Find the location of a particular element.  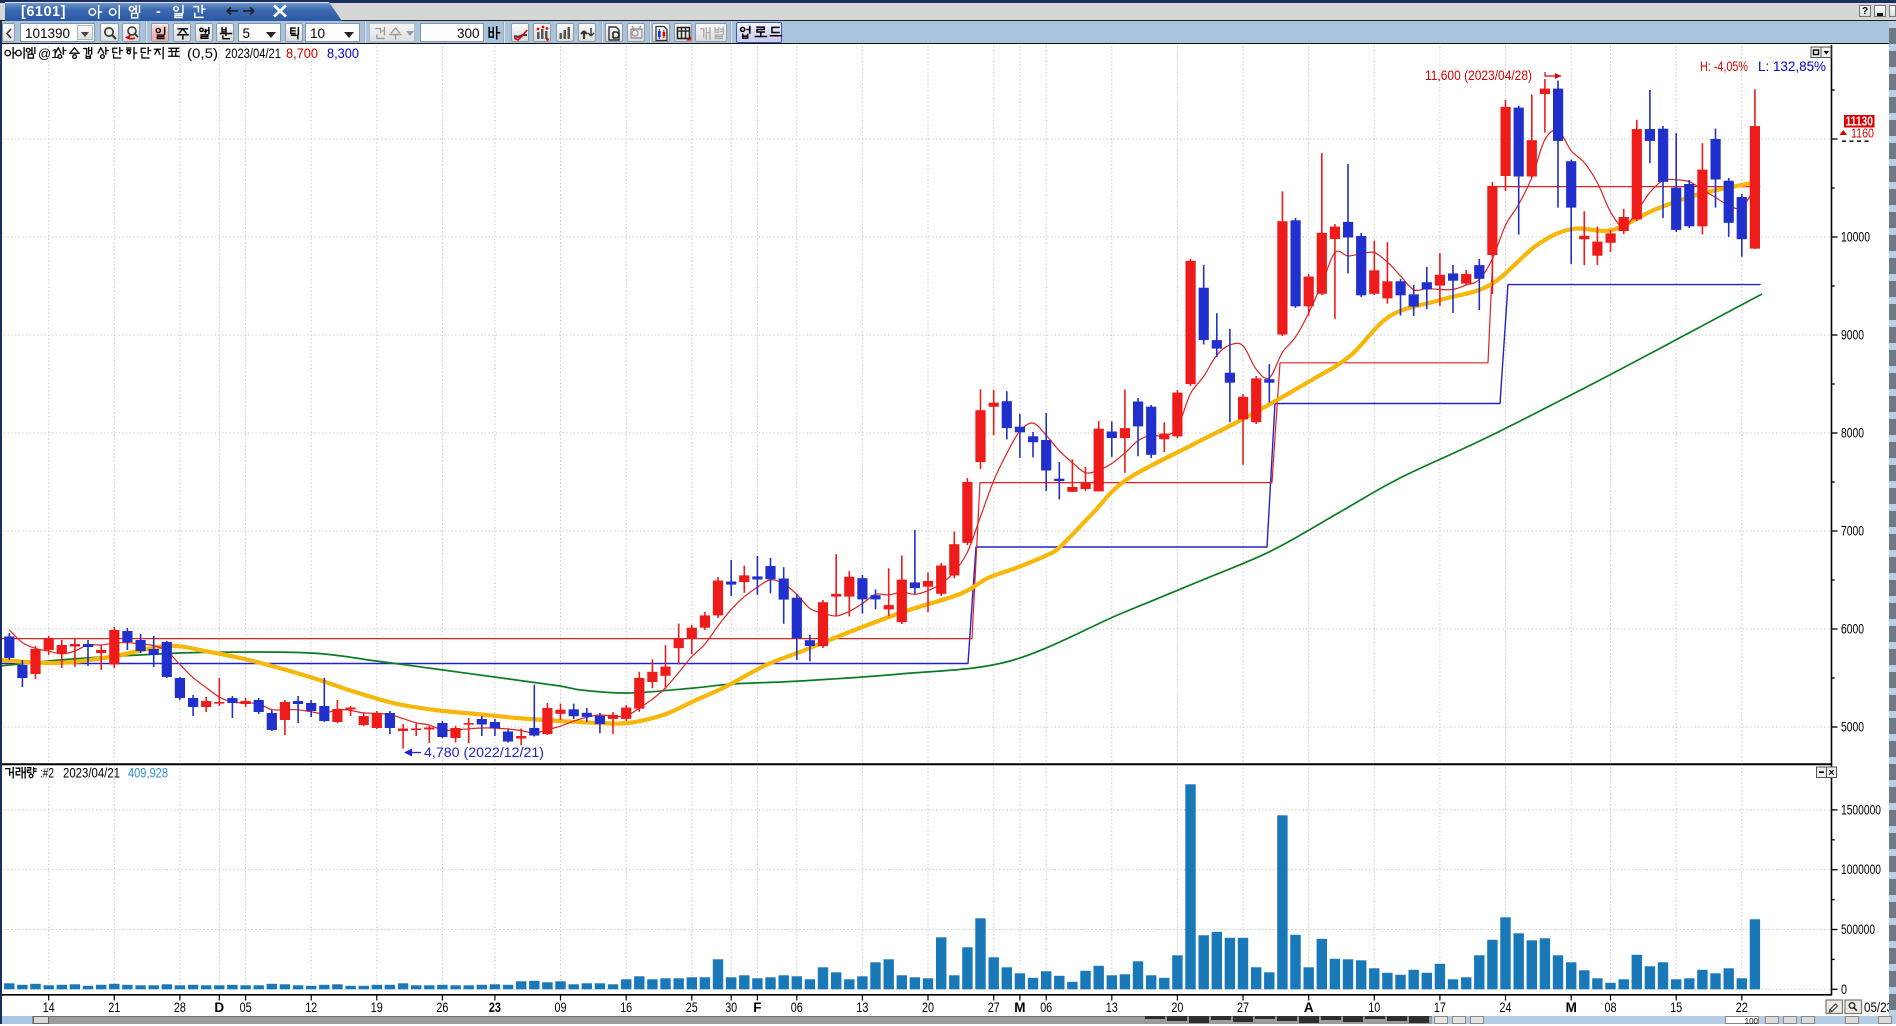

svg-text: 409,928 is located at coordinates (148, 773).